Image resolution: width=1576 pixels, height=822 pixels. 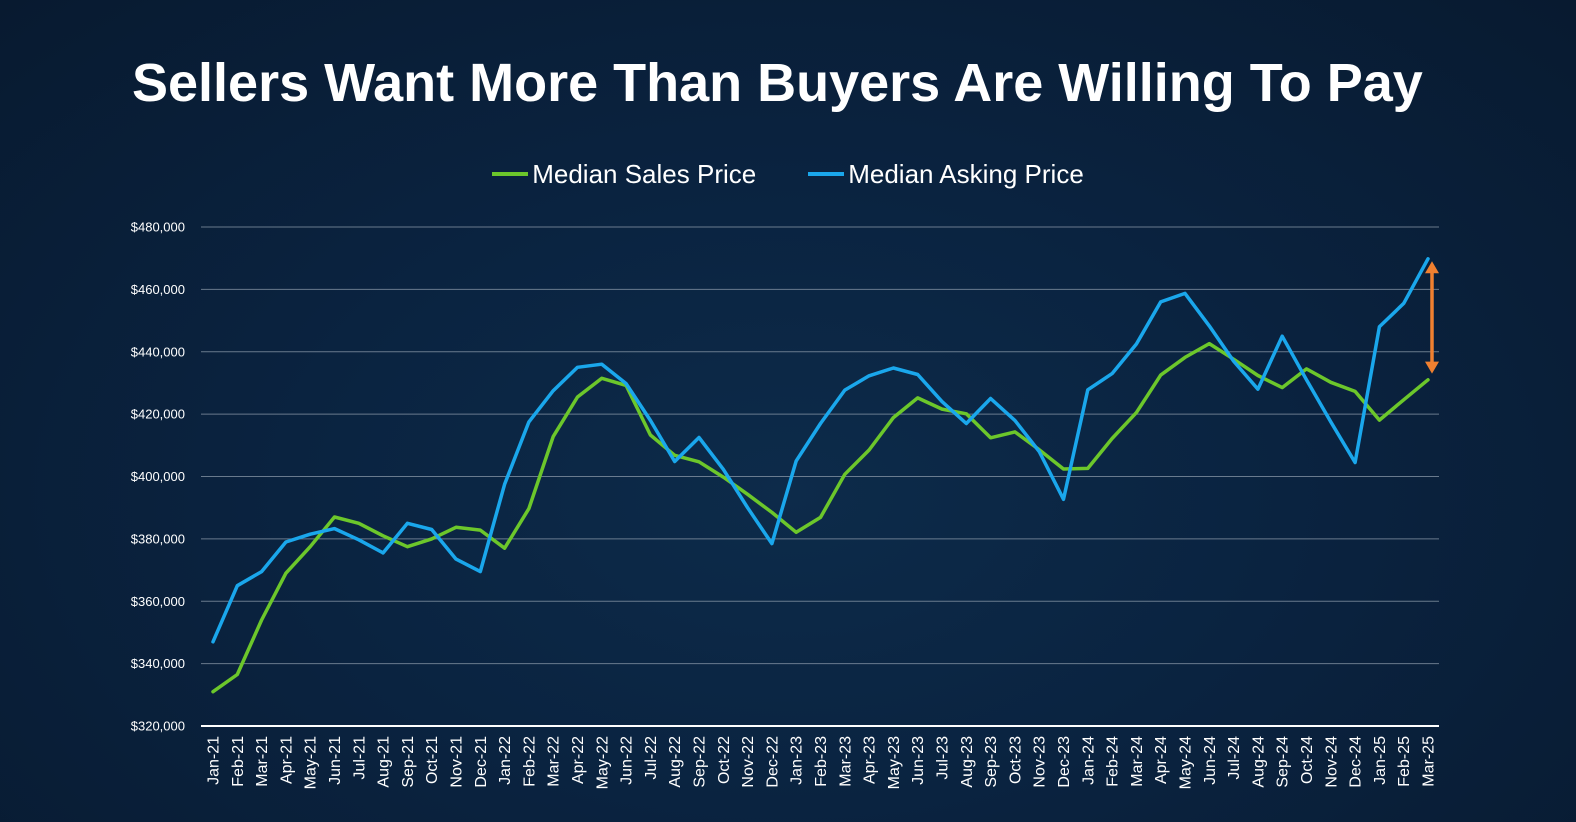 What do you see at coordinates (1113, 761) in the screenshot?
I see `x-tick-label: Feb-24` at bounding box center [1113, 761].